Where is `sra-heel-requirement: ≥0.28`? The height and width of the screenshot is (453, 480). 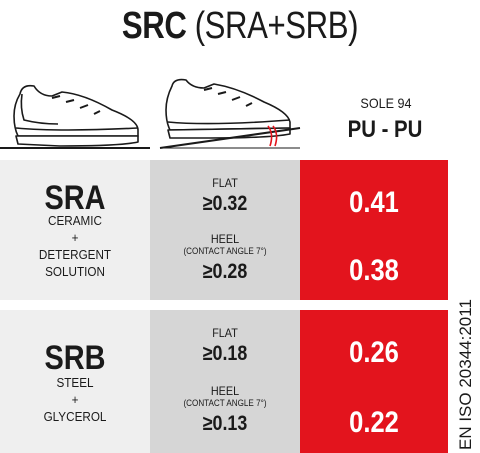
sra-heel-requirement: ≥0.28 is located at coordinates (225, 271).